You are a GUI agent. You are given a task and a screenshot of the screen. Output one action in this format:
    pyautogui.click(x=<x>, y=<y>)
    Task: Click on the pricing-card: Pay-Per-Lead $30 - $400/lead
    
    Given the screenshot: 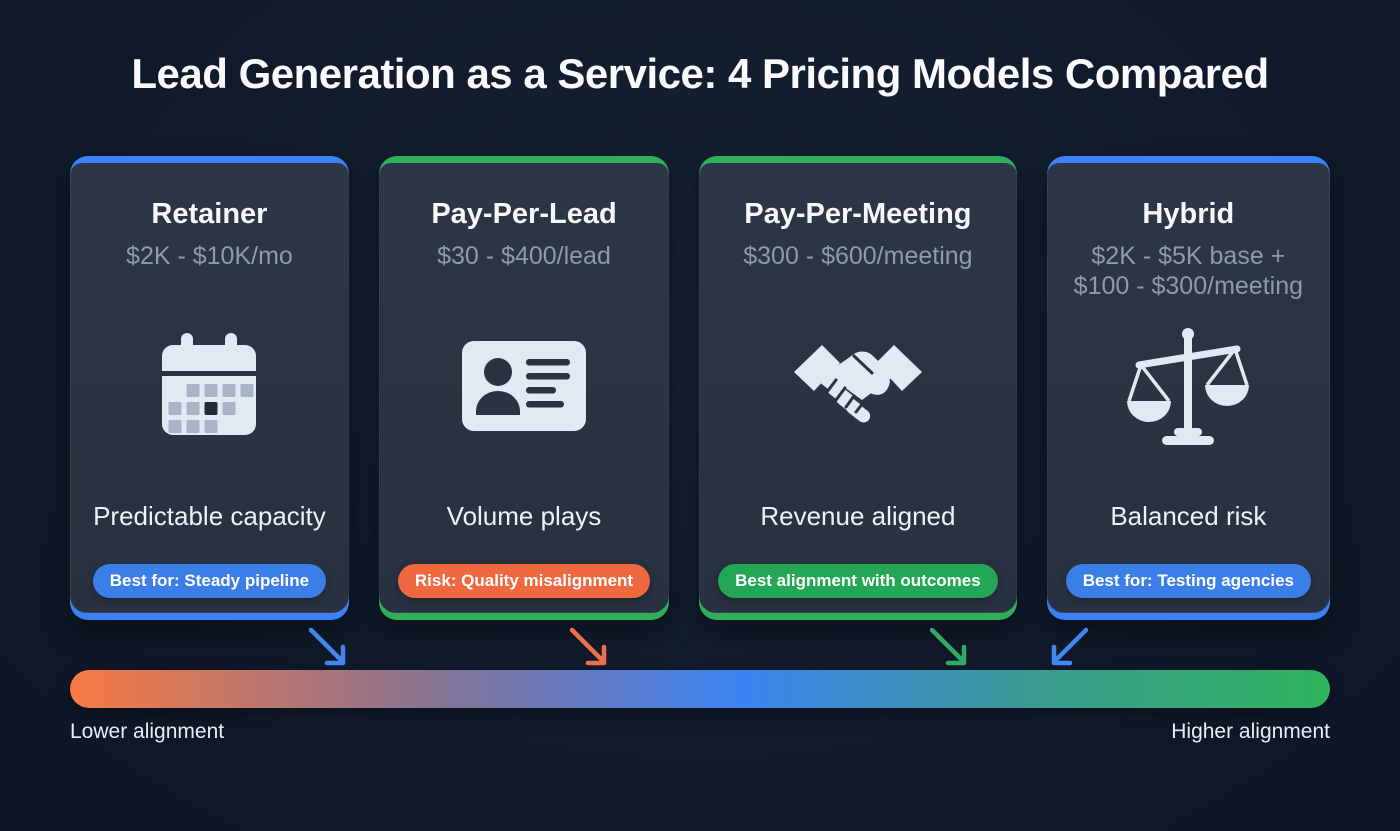 What is the action you would take?
    pyautogui.click(x=524, y=388)
    